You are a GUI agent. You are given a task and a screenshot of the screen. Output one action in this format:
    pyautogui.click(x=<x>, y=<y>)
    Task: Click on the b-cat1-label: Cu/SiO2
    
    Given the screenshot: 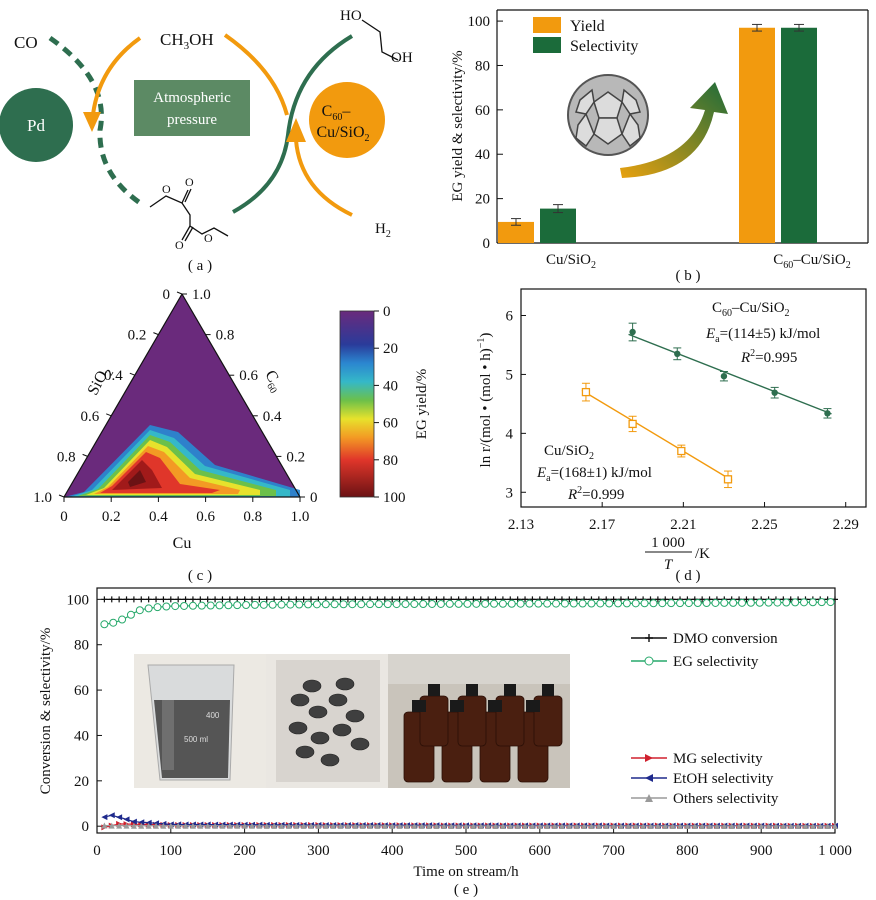 What is the action you would take?
    pyautogui.click(x=571, y=261)
    